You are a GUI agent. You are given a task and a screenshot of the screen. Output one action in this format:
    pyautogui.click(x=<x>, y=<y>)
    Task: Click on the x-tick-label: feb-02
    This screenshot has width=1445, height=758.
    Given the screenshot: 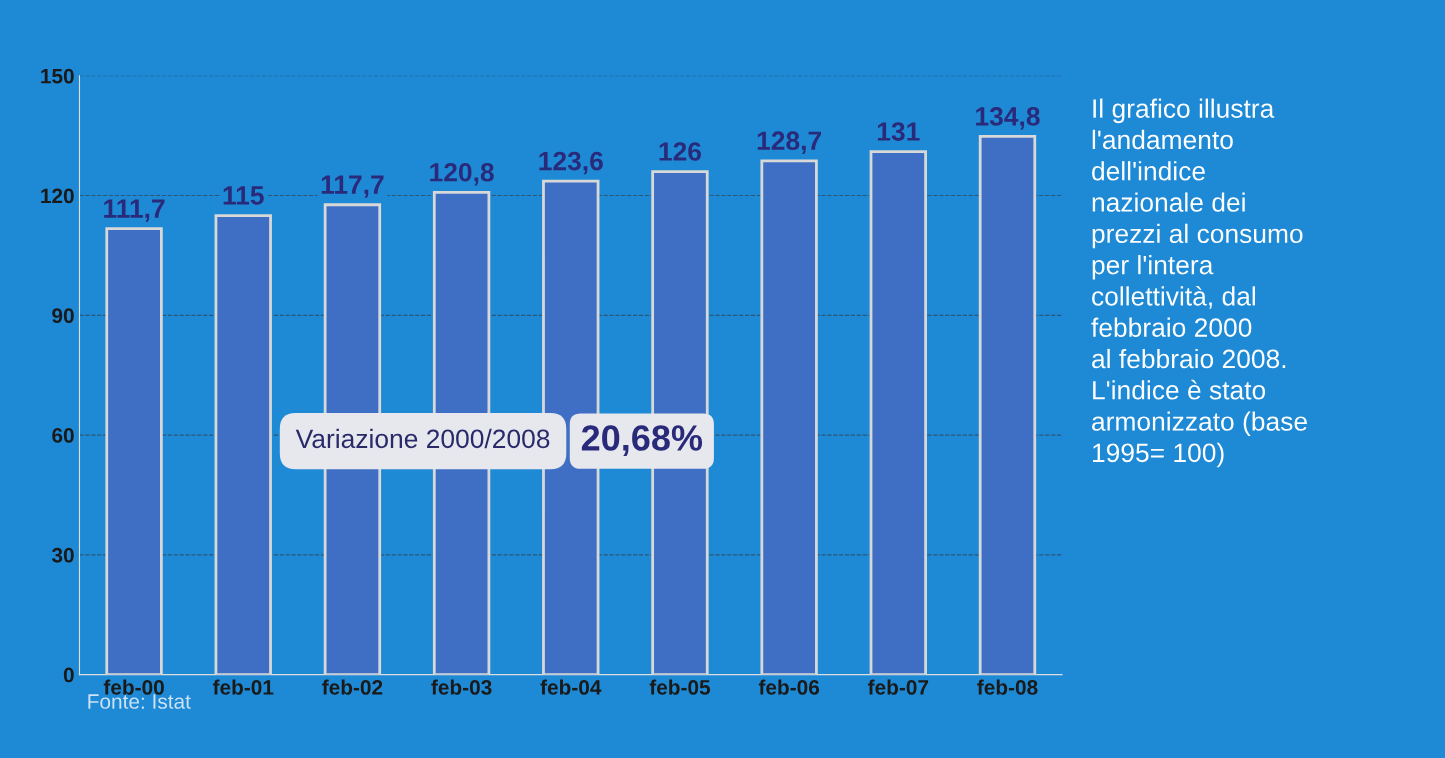 What is the action you would take?
    pyautogui.click(x=352, y=687)
    